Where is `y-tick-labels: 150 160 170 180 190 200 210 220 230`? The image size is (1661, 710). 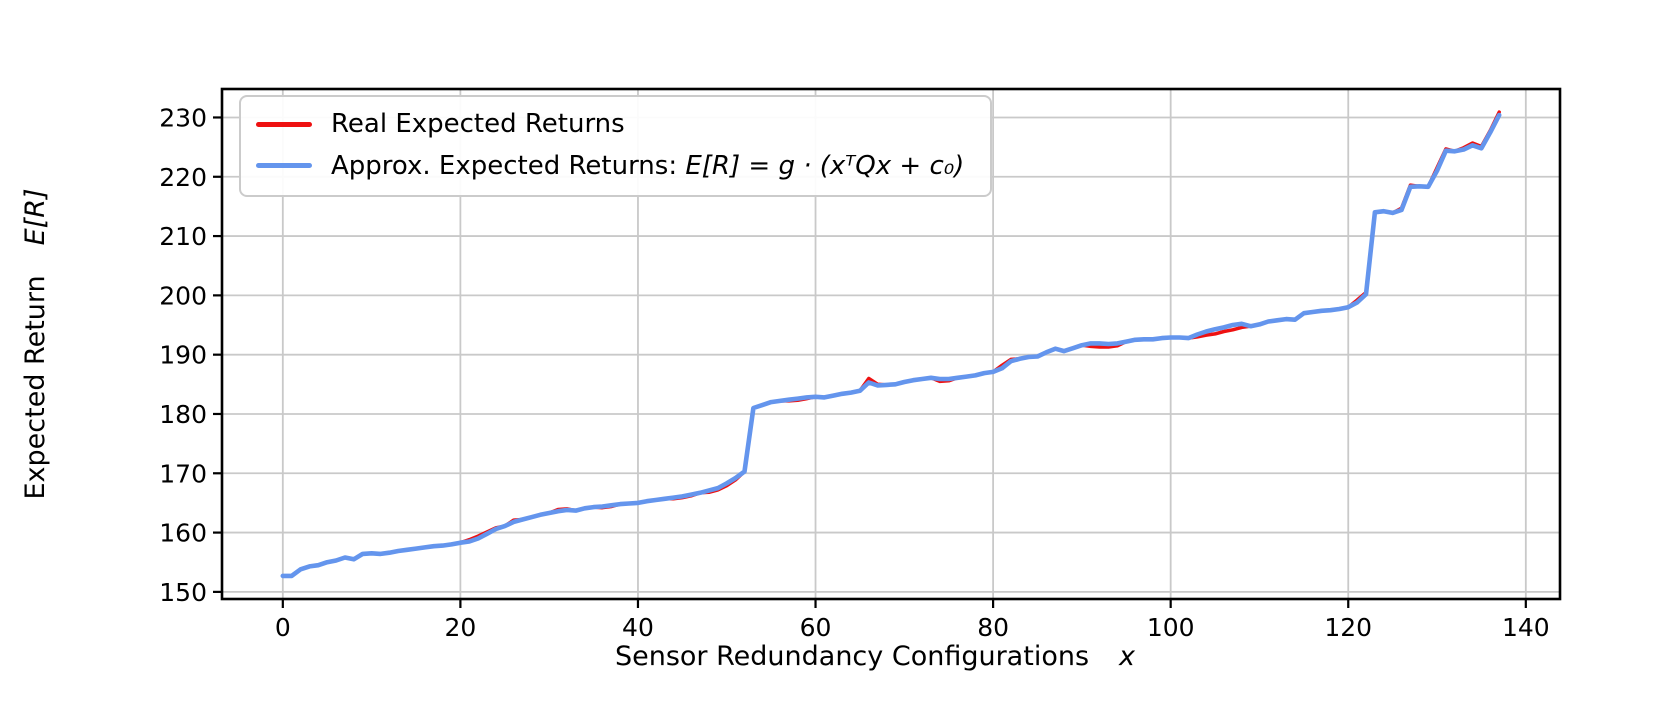 y-tick-labels: 150 160 170 180 190 200 210 220 230 is located at coordinates (183, 354).